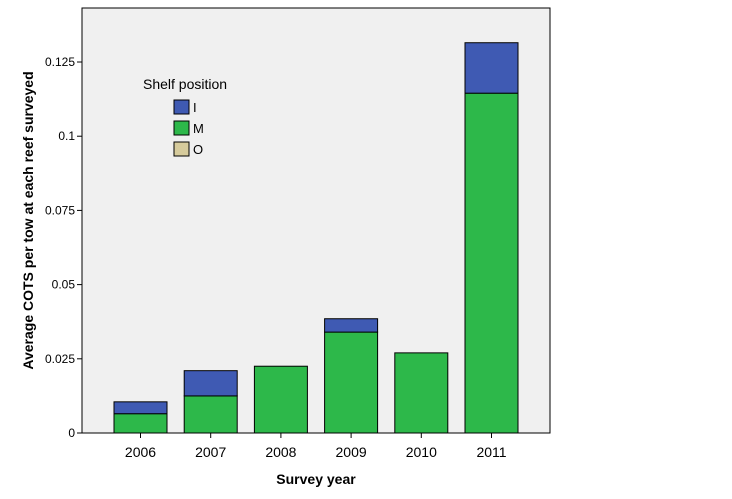 The height and width of the screenshot is (499, 732). Describe the element at coordinates (491, 263) in the screenshot. I see `bar-2011-M` at that location.